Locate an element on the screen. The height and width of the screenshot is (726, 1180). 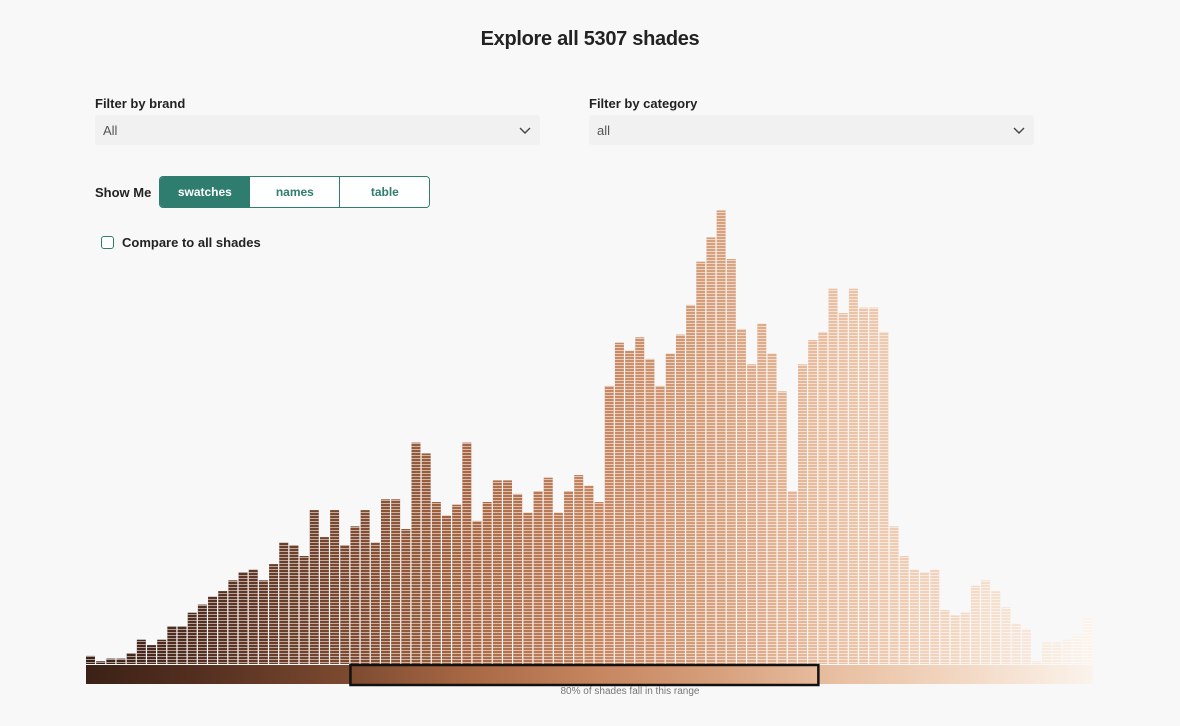
compare-checkbox is located at coordinates (107, 242).